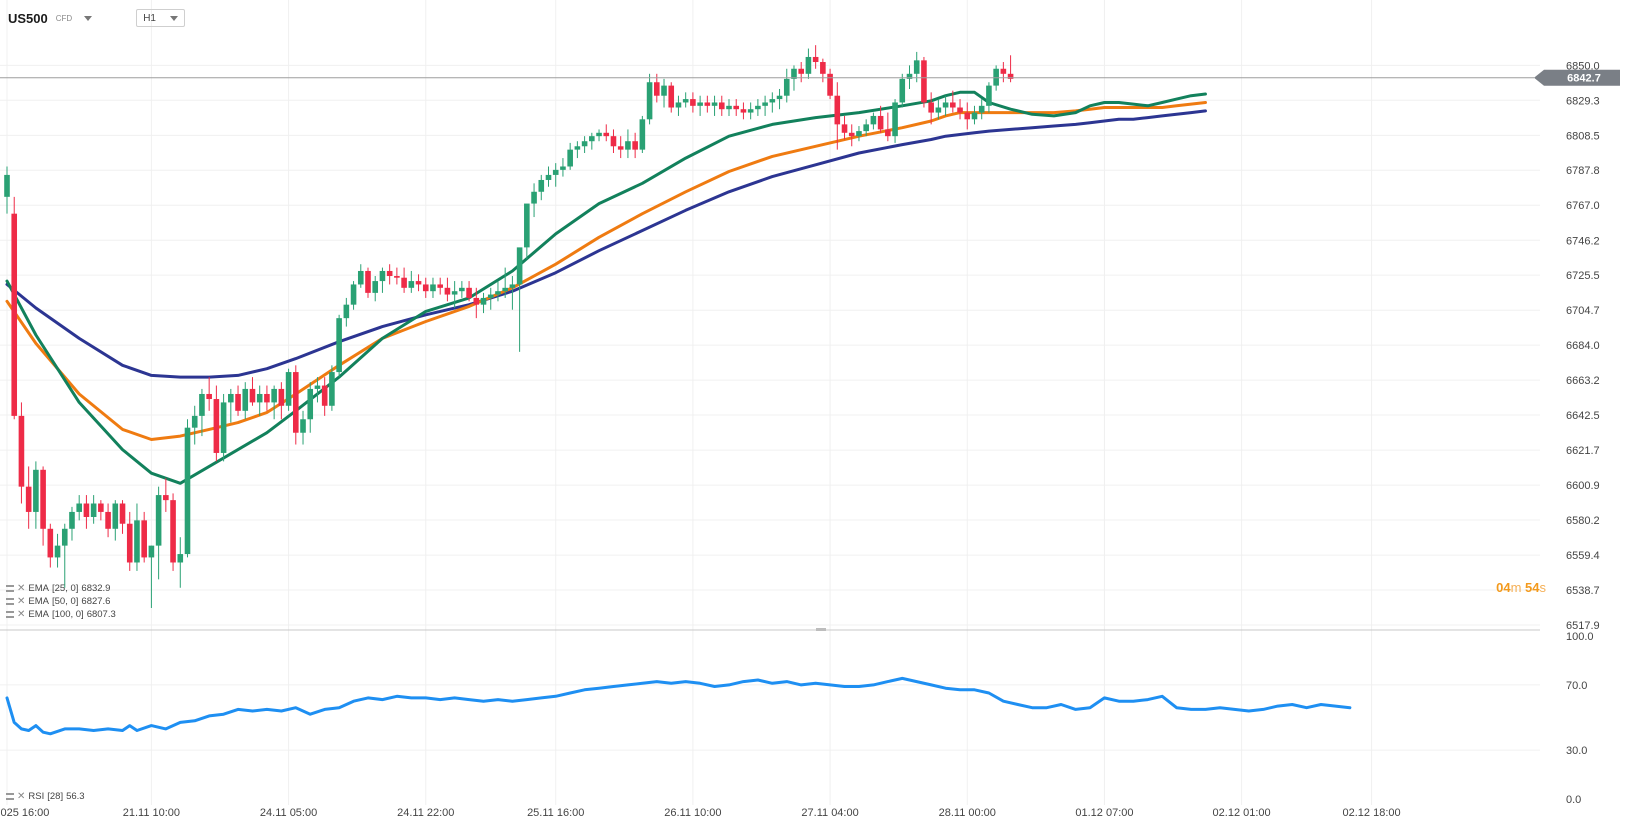 The width and height of the screenshot is (1626, 836). I want to click on countdown-minutes-unit: m, so click(1516, 587).